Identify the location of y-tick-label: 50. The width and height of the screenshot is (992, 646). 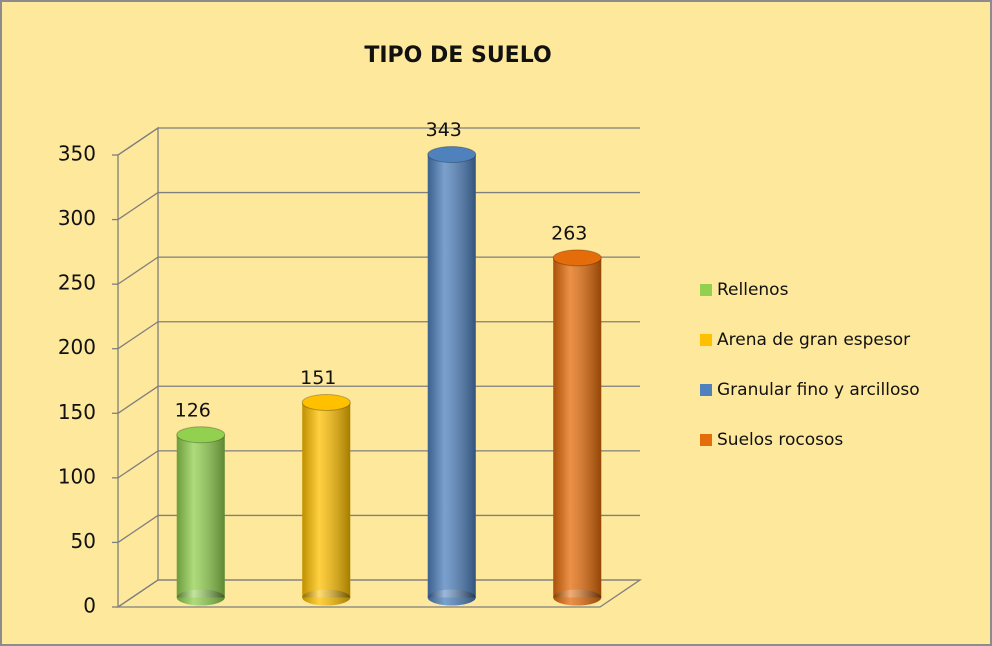
(83, 541).